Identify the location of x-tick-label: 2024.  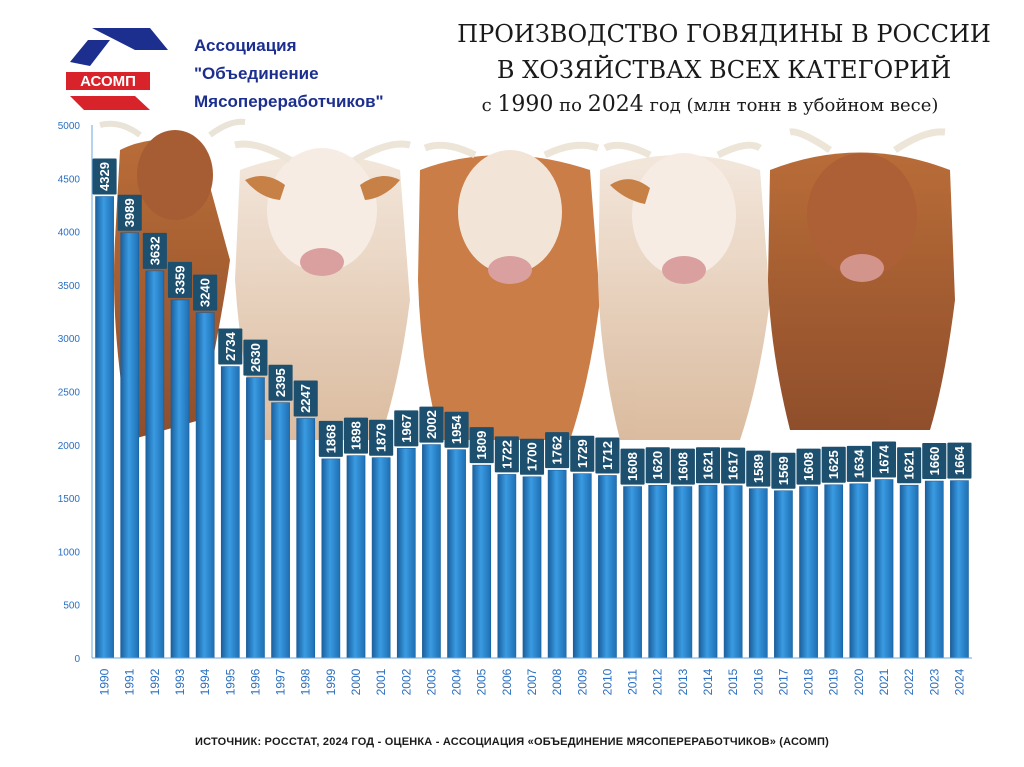
(959, 681).